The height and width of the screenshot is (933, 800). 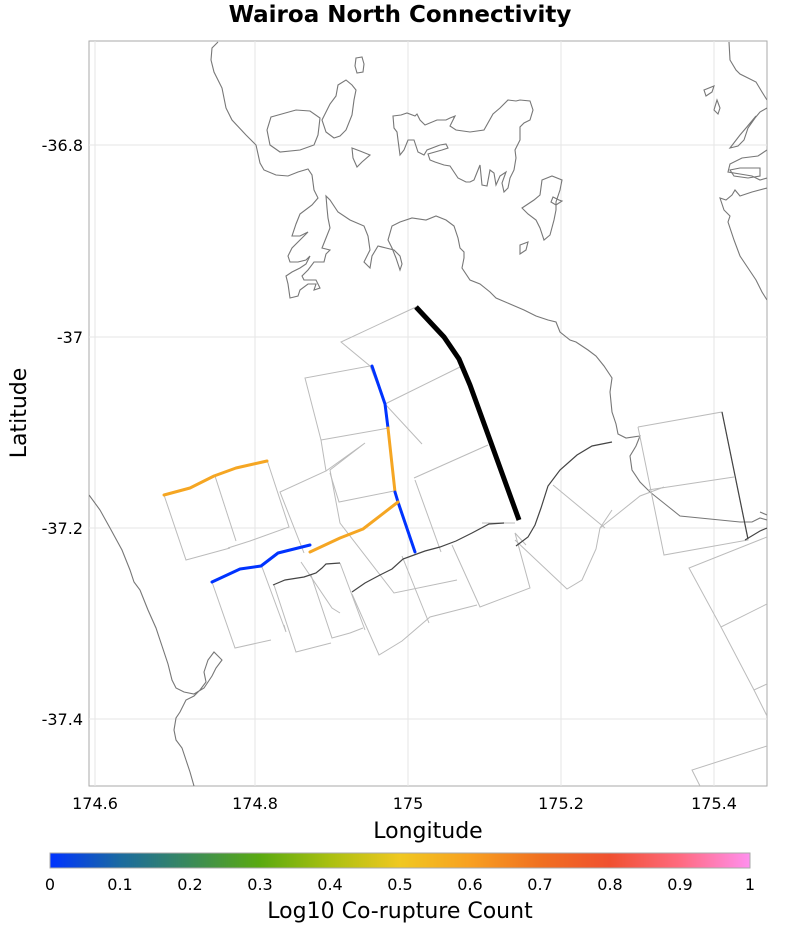 What do you see at coordinates (750, 884) in the screenshot?
I see `colorbar-tick: 1` at bounding box center [750, 884].